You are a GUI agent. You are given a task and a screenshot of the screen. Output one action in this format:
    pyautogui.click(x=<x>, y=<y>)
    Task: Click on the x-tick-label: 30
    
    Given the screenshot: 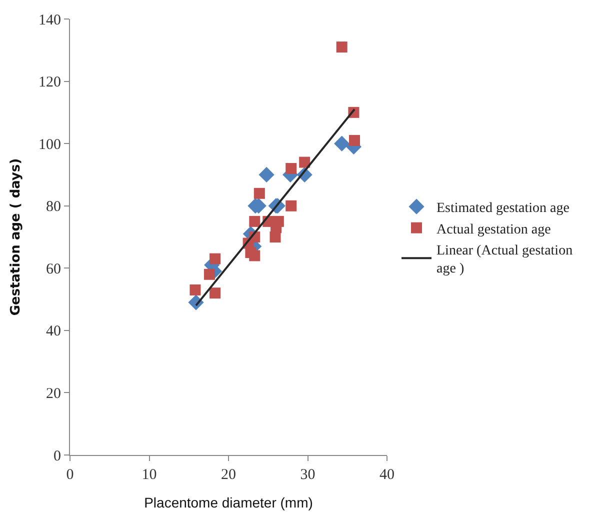 What is the action you would take?
    pyautogui.click(x=308, y=475)
    